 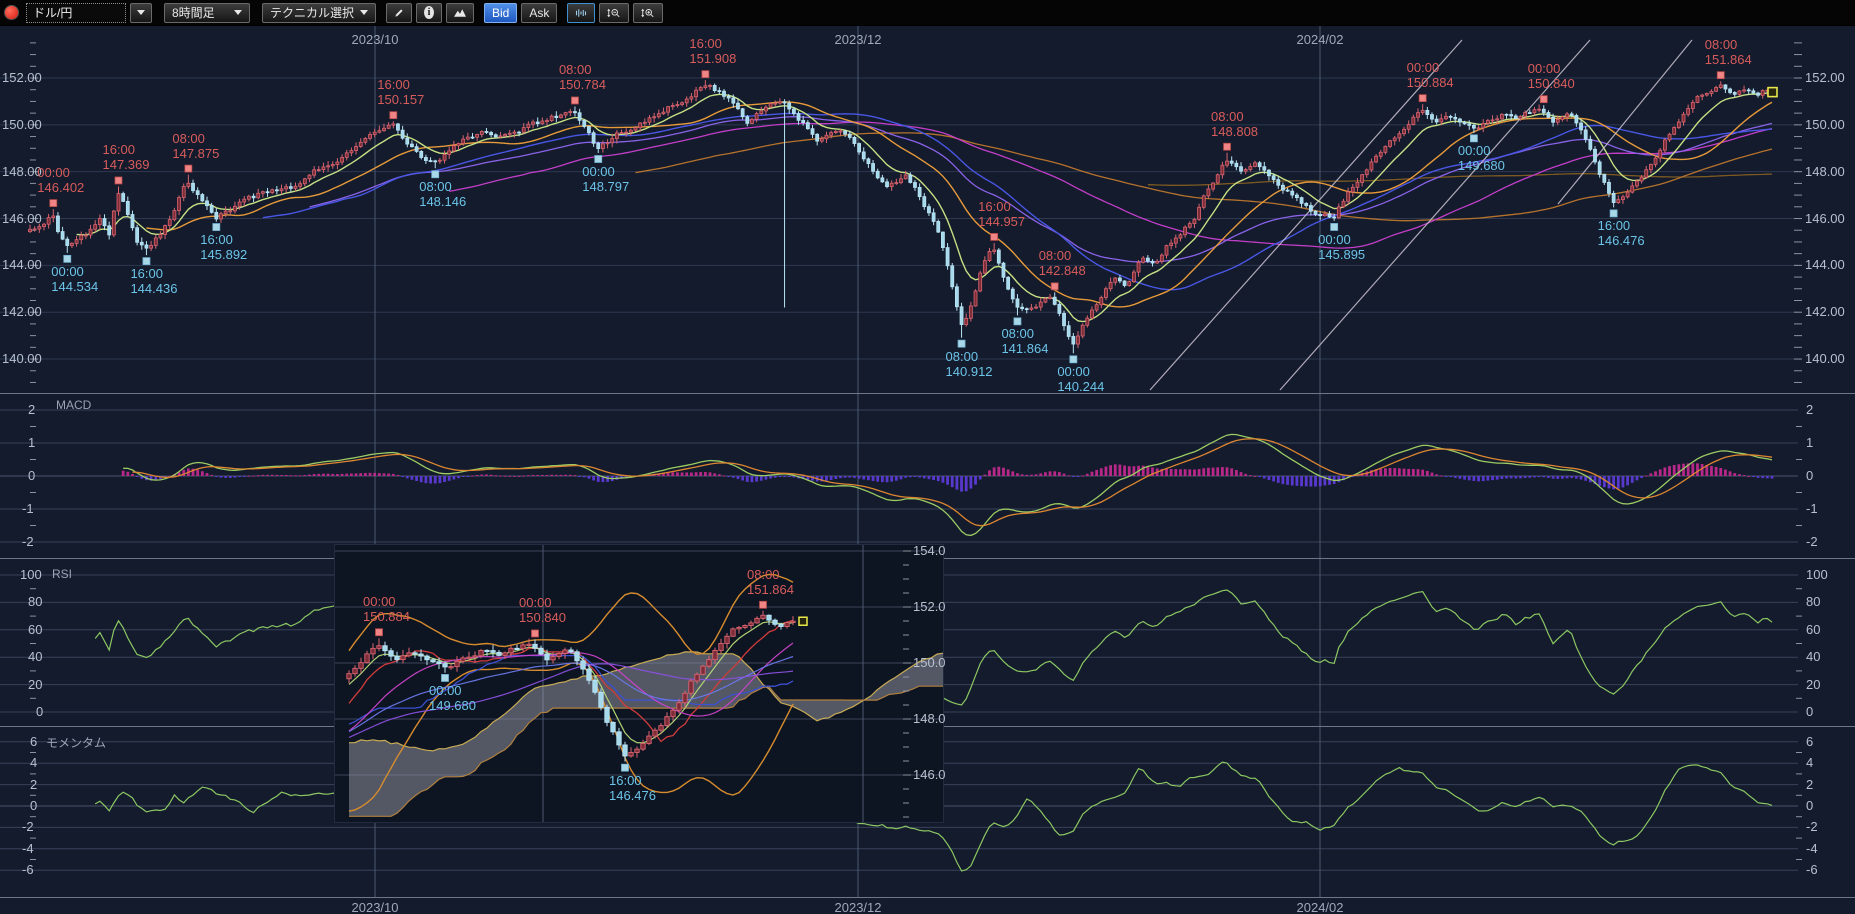 I want to click on bid-toggle-button: Bid, so click(x=501, y=12).